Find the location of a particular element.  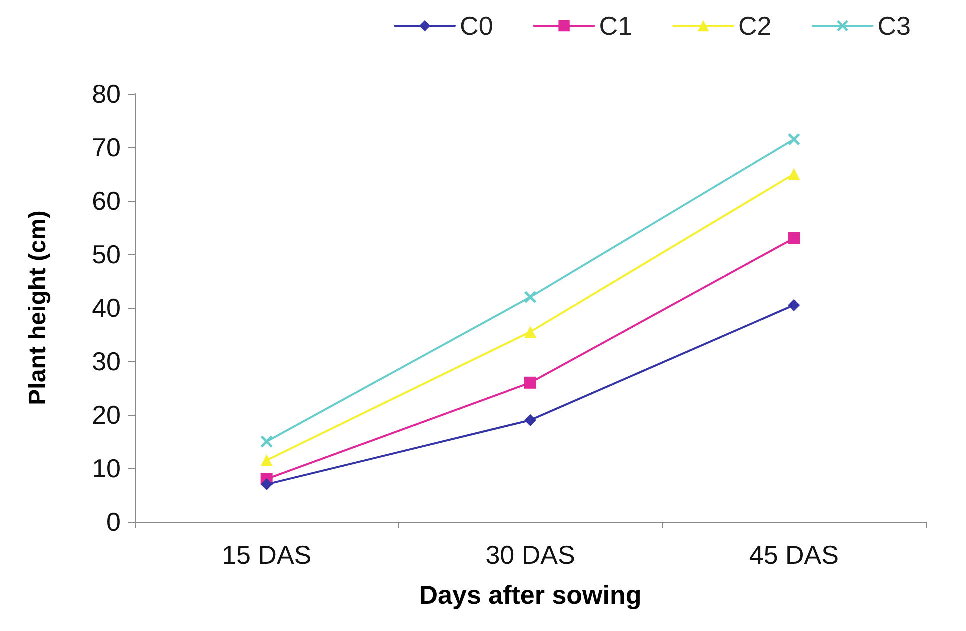

legend-label: C2 is located at coordinates (755, 26).